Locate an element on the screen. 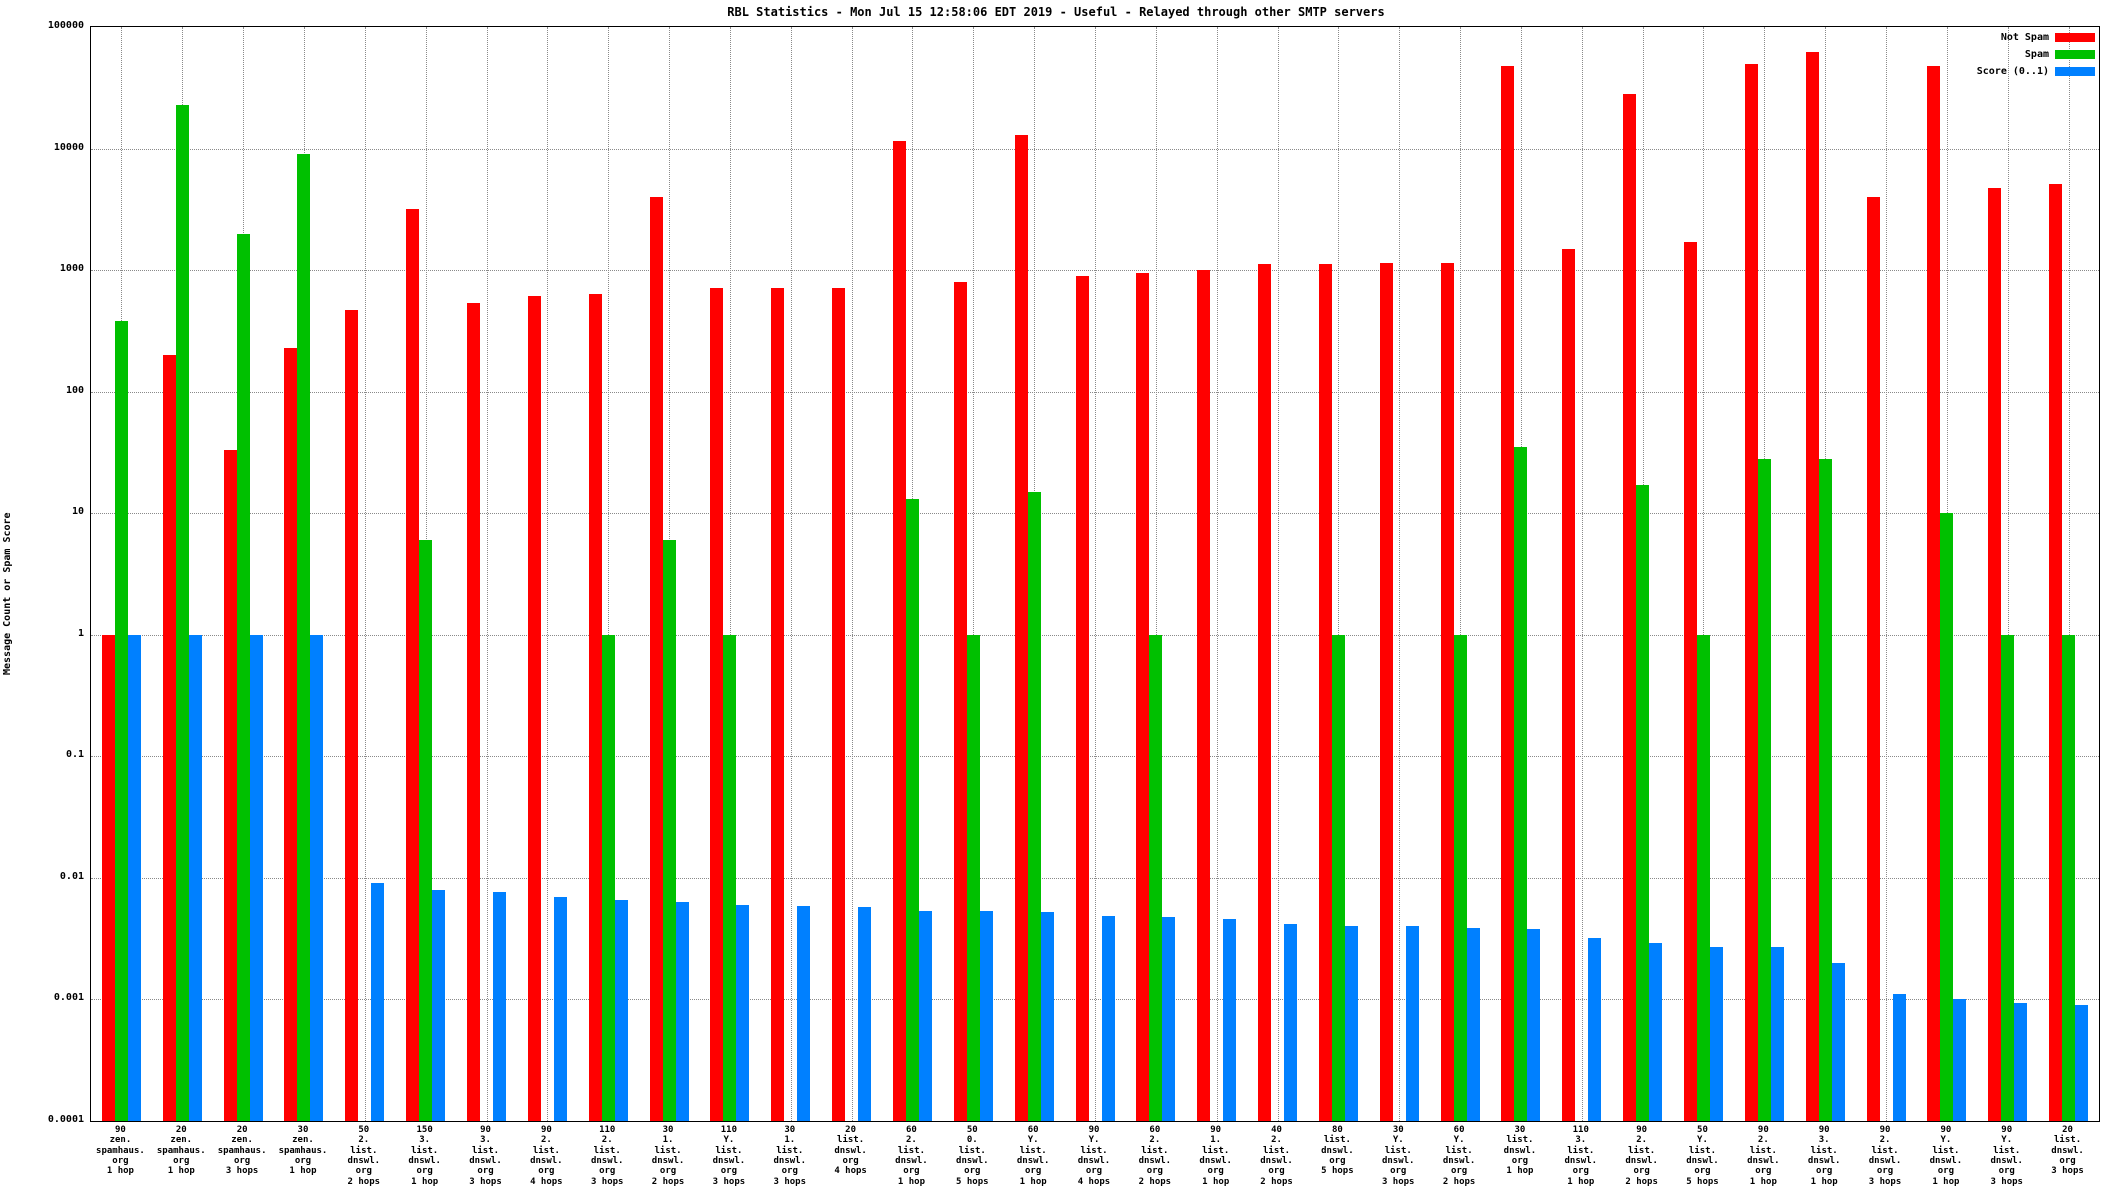 This screenshot has width=2112, height=1188. x-tick-label: 110 Y. list. dnswl. org 3 hops is located at coordinates (729, 1156).